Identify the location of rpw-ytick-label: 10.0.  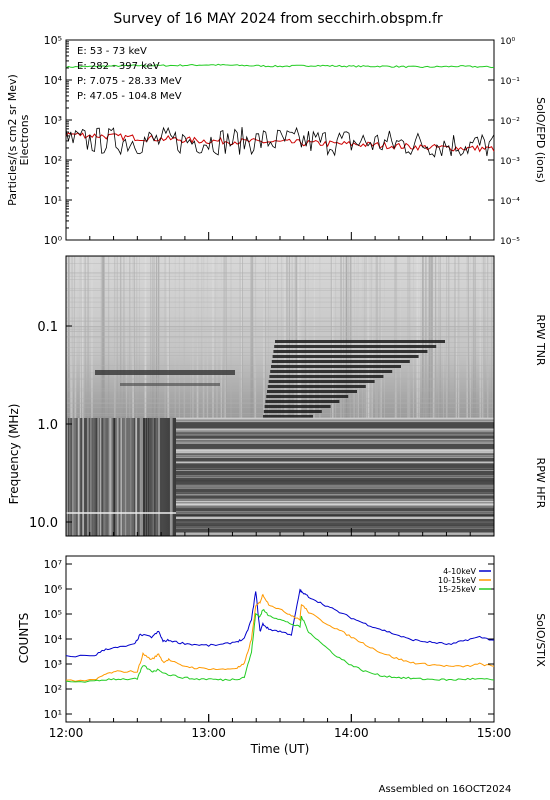
(43, 523).